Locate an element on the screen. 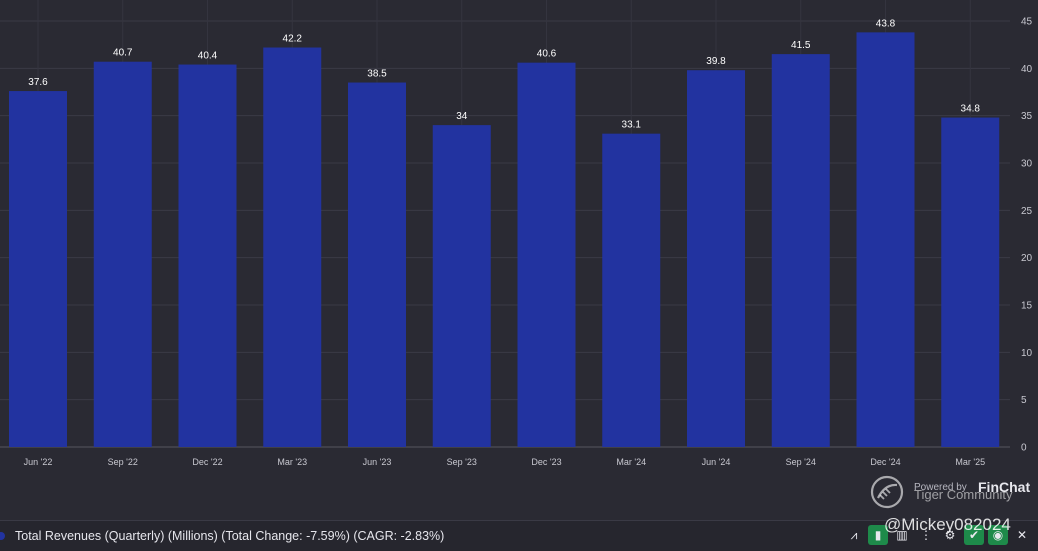 This screenshot has width=1038, height=551. data-label: 39.8 is located at coordinates (716, 61).